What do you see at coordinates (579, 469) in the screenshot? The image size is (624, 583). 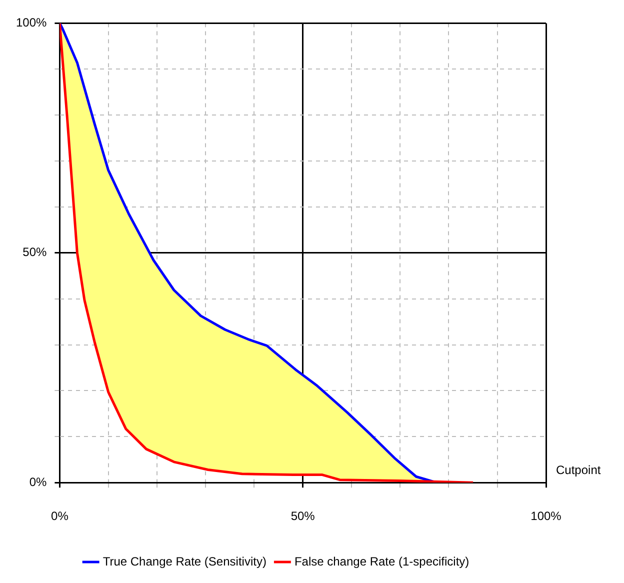 I see `x-axis-title: Cutpoint` at bounding box center [579, 469].